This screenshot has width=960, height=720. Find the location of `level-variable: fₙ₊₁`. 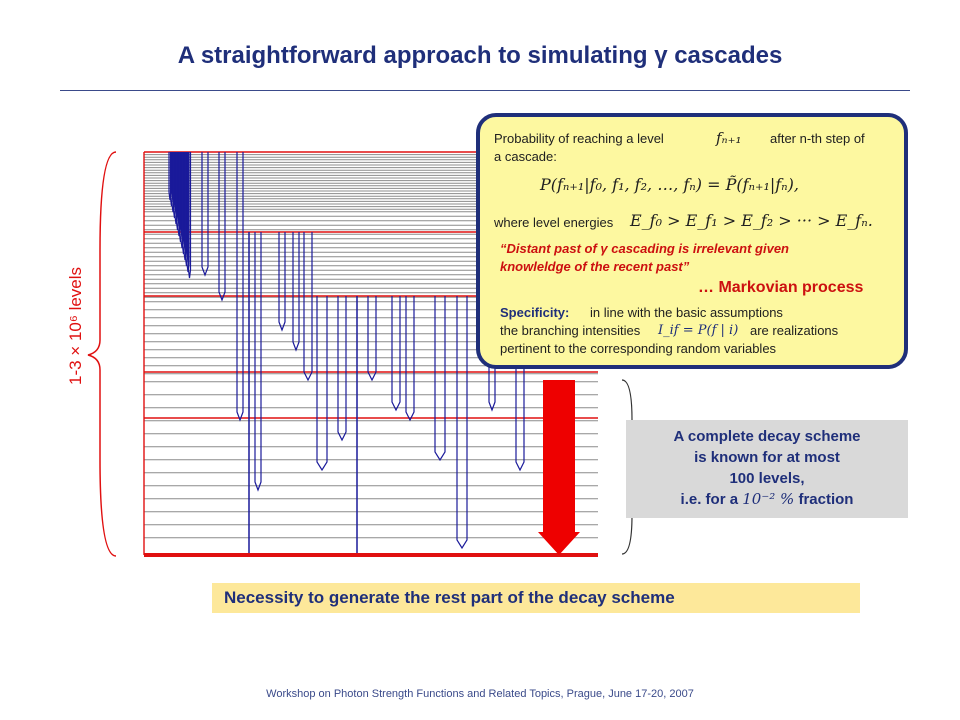

level-variable: fₙ₊₁ is located at coordinates (729, 138).